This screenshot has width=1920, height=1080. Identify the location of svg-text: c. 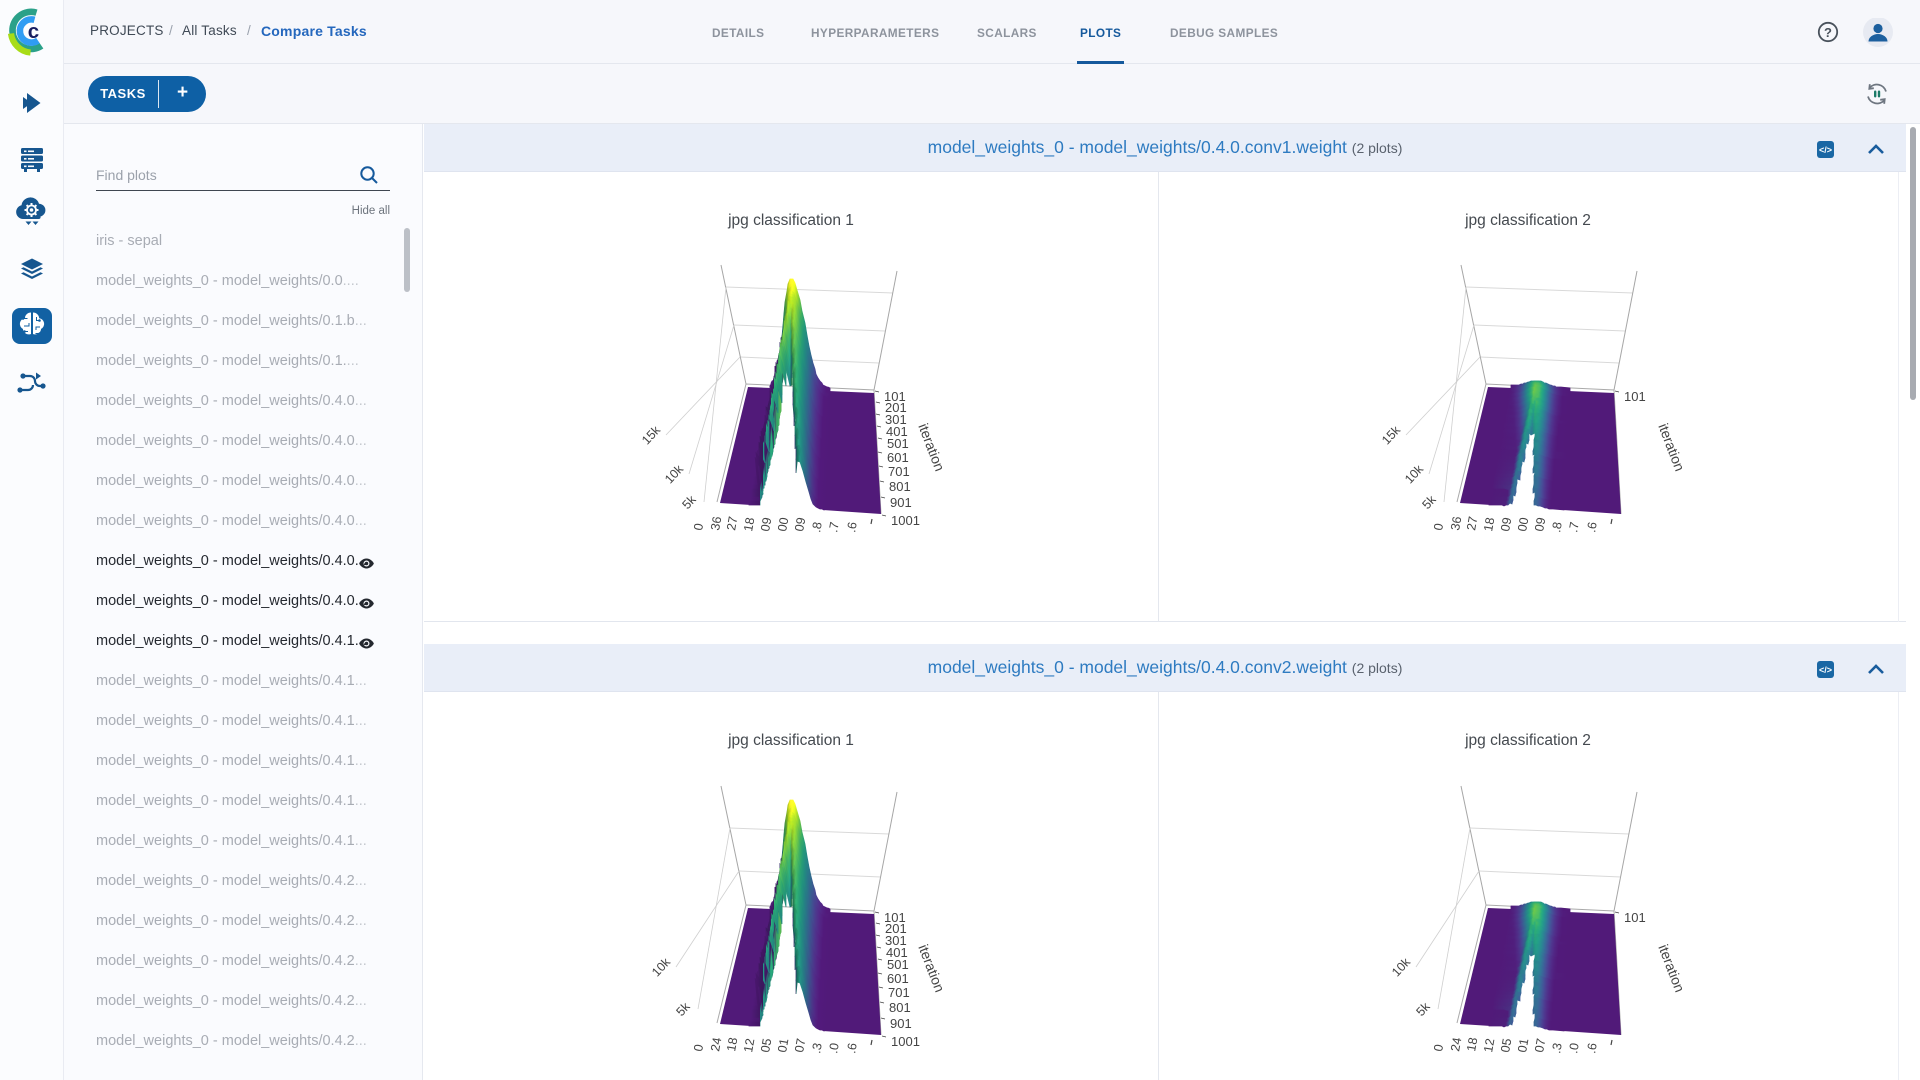
(33, 31).